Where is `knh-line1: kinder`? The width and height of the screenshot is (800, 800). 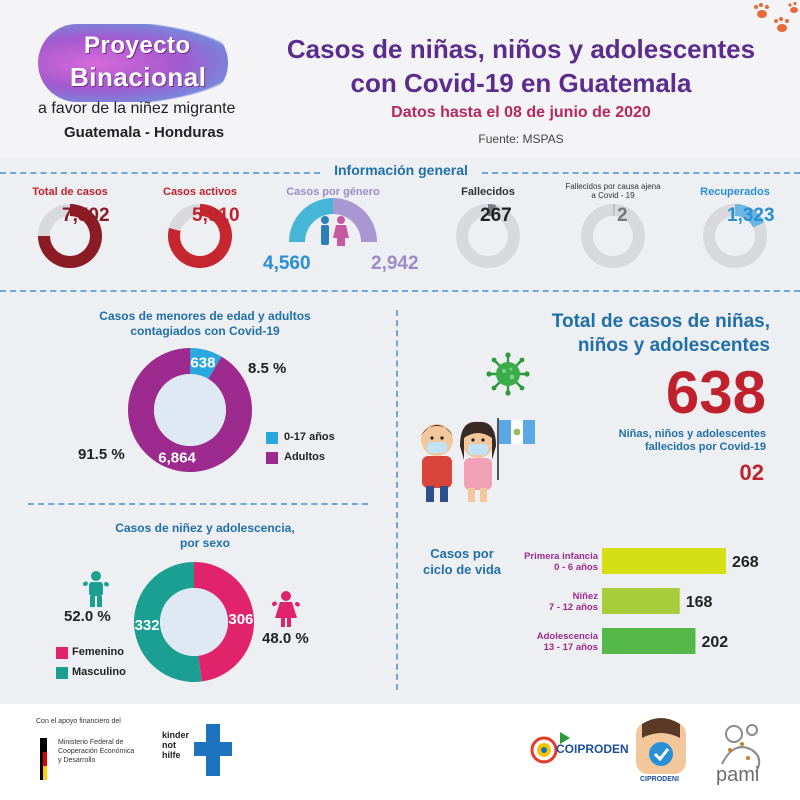
knh-line1: kinder is located at coordinates (176, 735).